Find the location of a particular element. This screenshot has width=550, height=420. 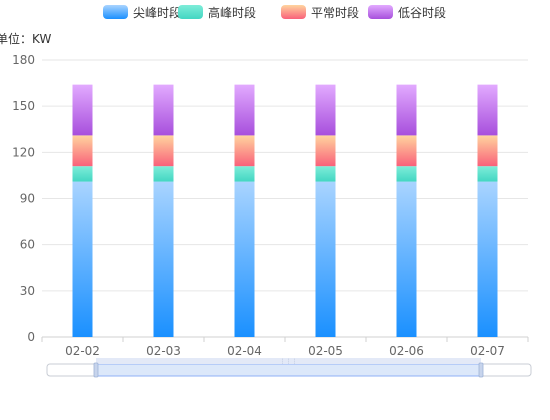

y-tick-label: 0 is located at coordinates (31, 337).